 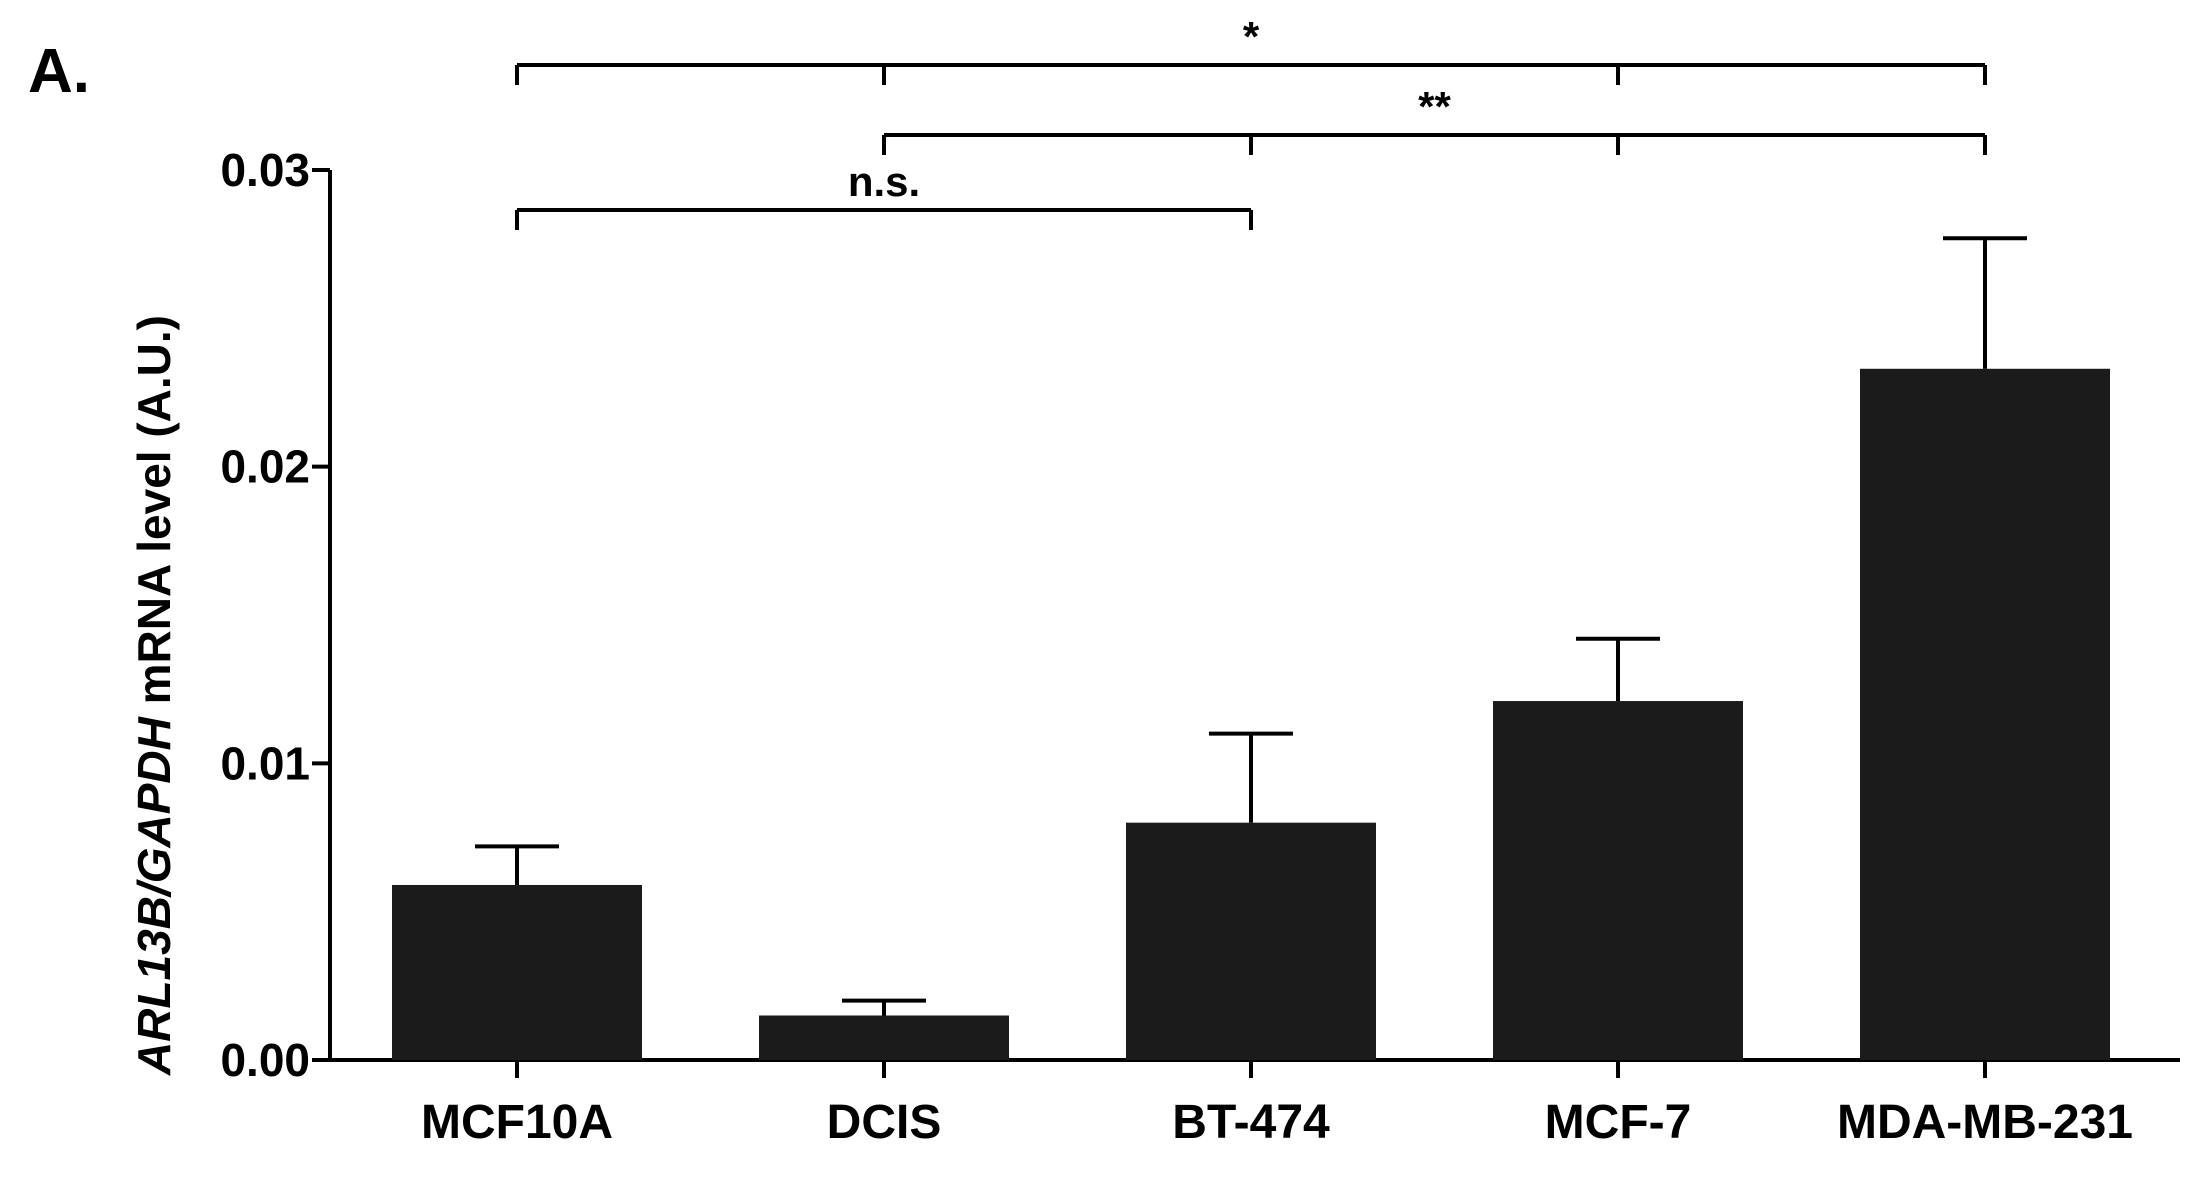 What do you see at coordinates (884, 181) in the screenshot?
I see `sig-label-2: n.s.` at bounding box center [884, 181].